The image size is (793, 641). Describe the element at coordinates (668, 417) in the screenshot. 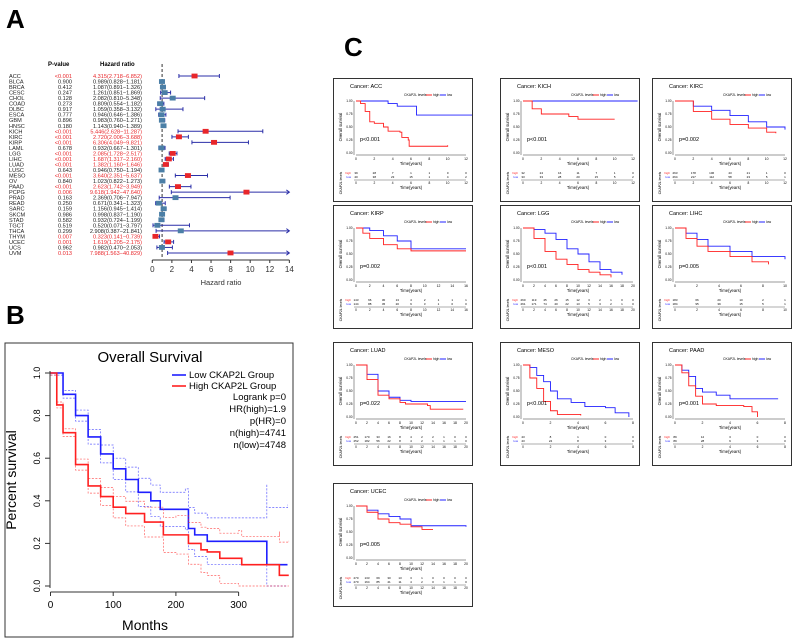

I see `y-tick-label: 0.00` at that location.